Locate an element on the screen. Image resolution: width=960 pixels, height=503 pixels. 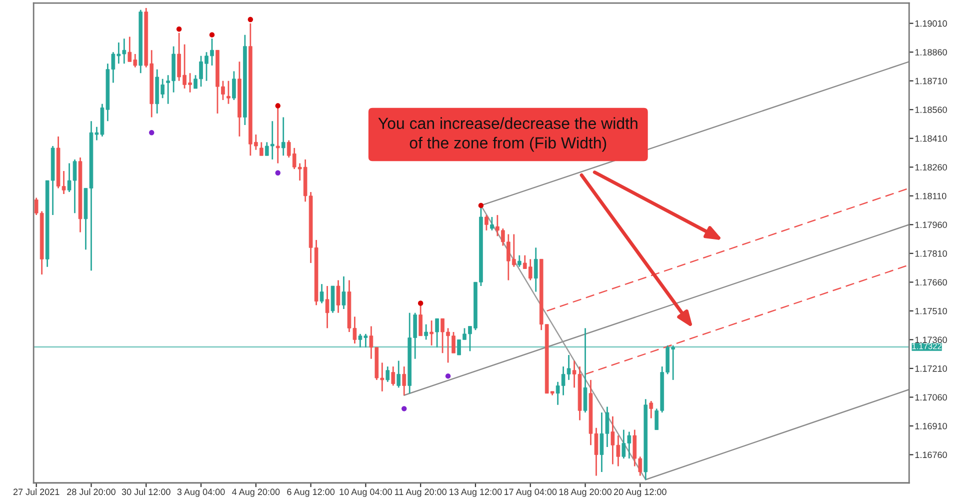
y-tick-label: 1.18410 is located at coordinates (931, 138).